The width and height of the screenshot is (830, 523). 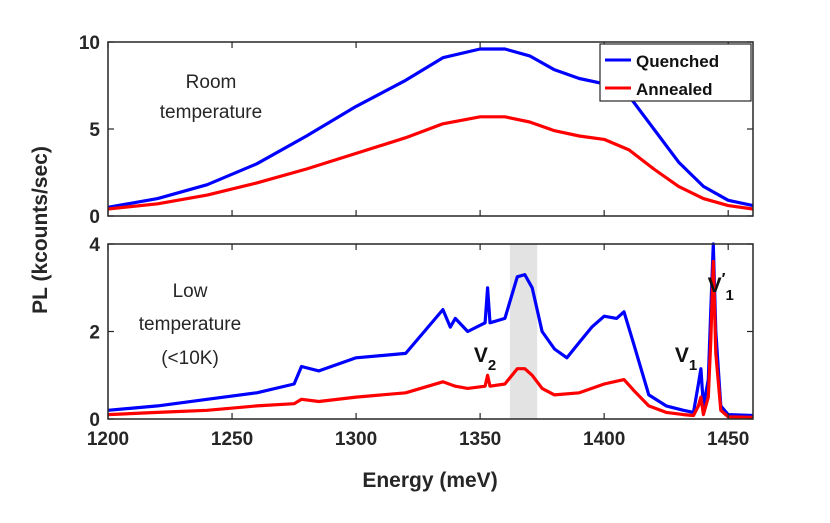 I want to click on legend-box, so click(x=675, y=72).